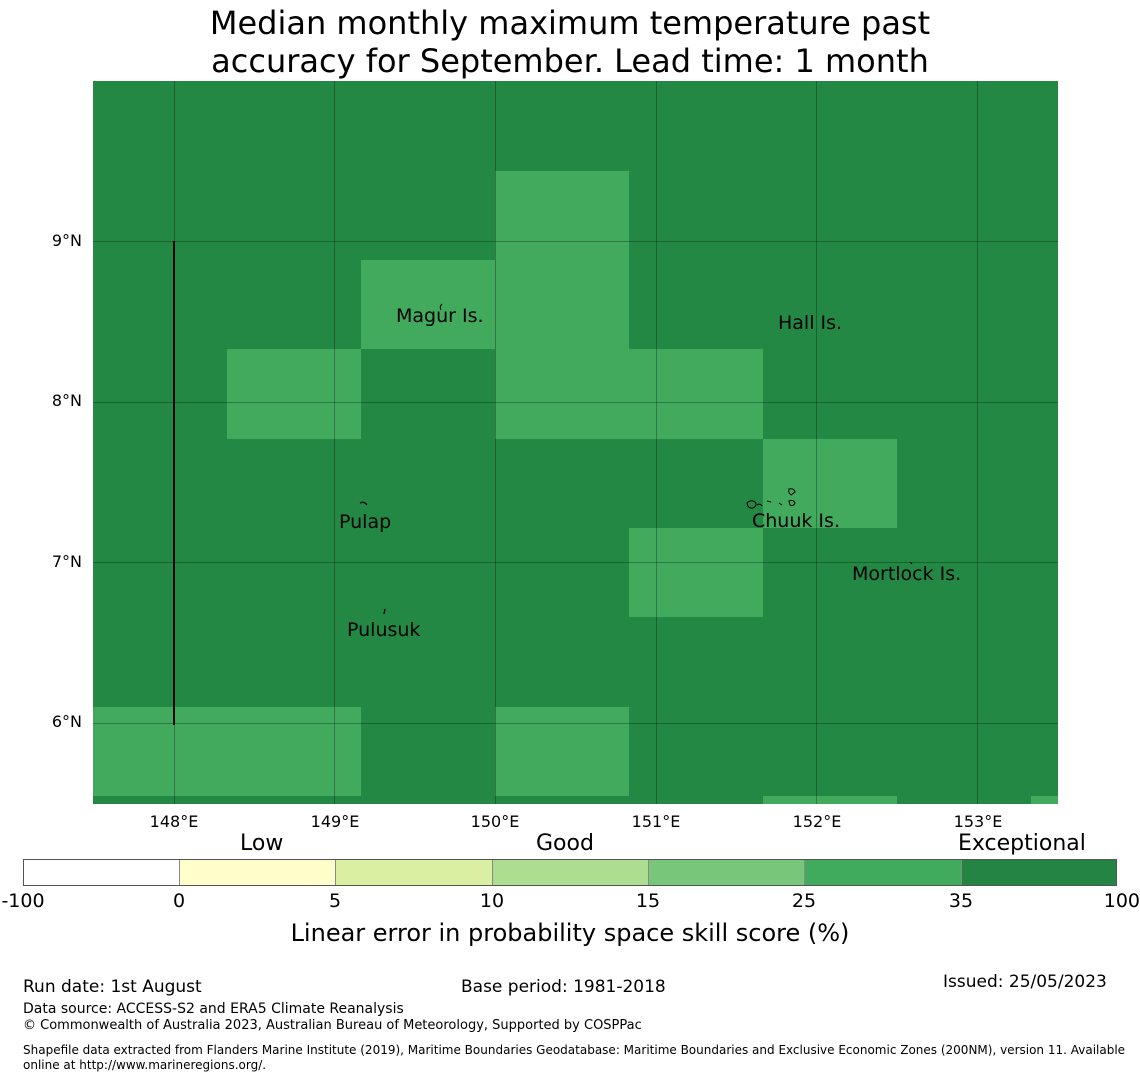  What do you see at coordinates (440, 316) in the screenshot?
I see `place-label-magur: Magur Is.` at bounding box center [440, 316].